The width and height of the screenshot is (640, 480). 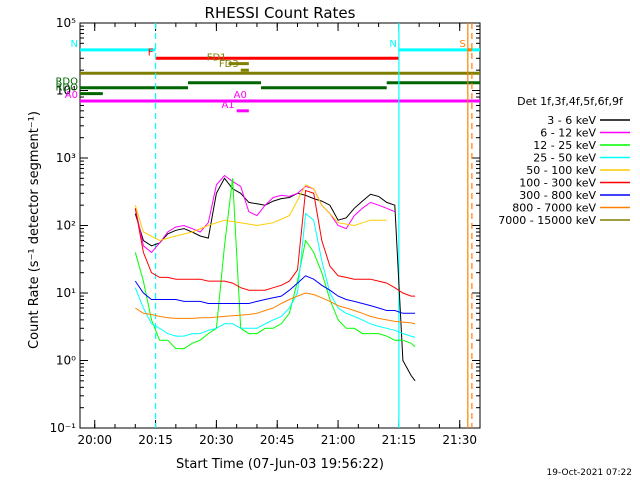 What do you see at coordinates (66, 361) in the screenshot?
I see `y-tick-label: 10⁰` at bounding box center [66, 361].